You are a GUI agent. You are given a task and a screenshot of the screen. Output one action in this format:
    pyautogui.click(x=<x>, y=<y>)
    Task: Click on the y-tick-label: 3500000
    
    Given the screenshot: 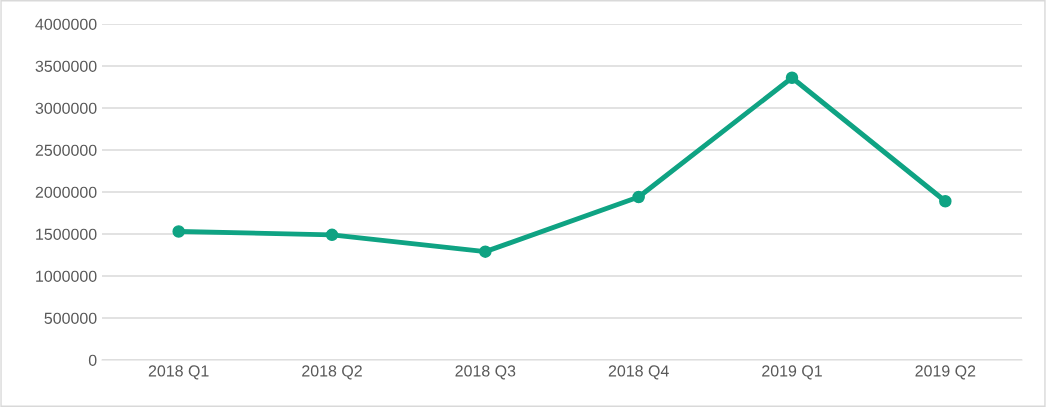 What is the action you would take?
    pyautogui.click(x=66, y=66)
    